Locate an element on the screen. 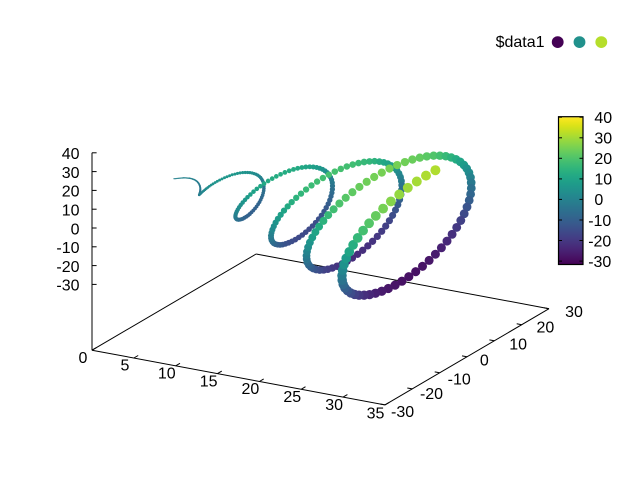 This screenshot has height=485, width=640. svg-text: $data1 is located at coordinates (520, 42).